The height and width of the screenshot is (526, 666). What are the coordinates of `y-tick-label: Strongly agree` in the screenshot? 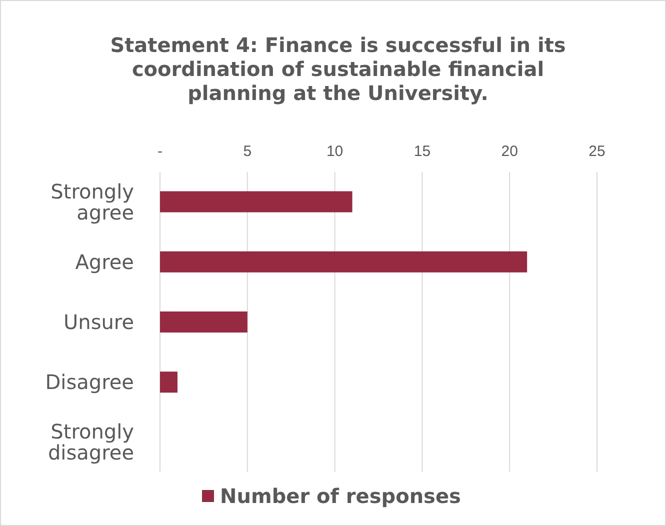 It's located at (92, 201).